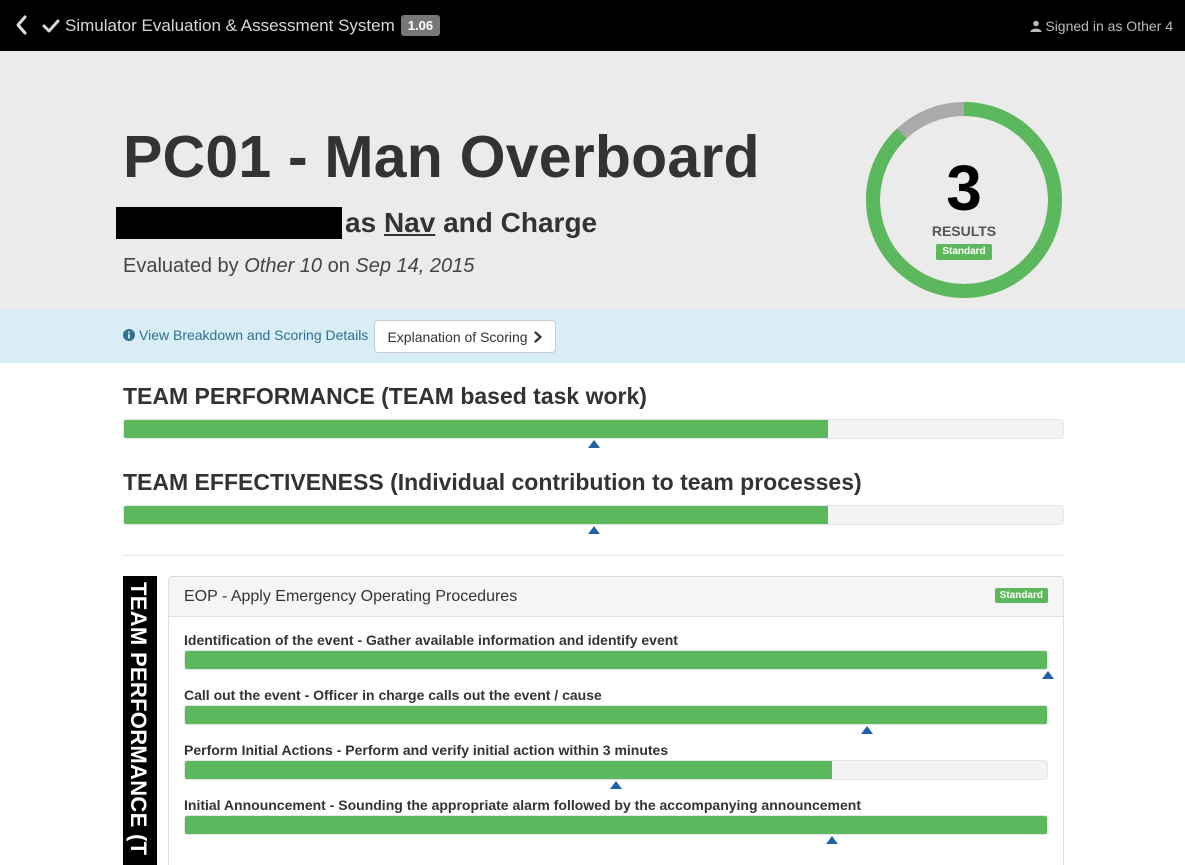 The height and width of the screenshot is (865, 1185). Describe the element at coordinates (415, 266) in the screenshot. I see `evaluation-date: Sep 14, 2015` at that location.